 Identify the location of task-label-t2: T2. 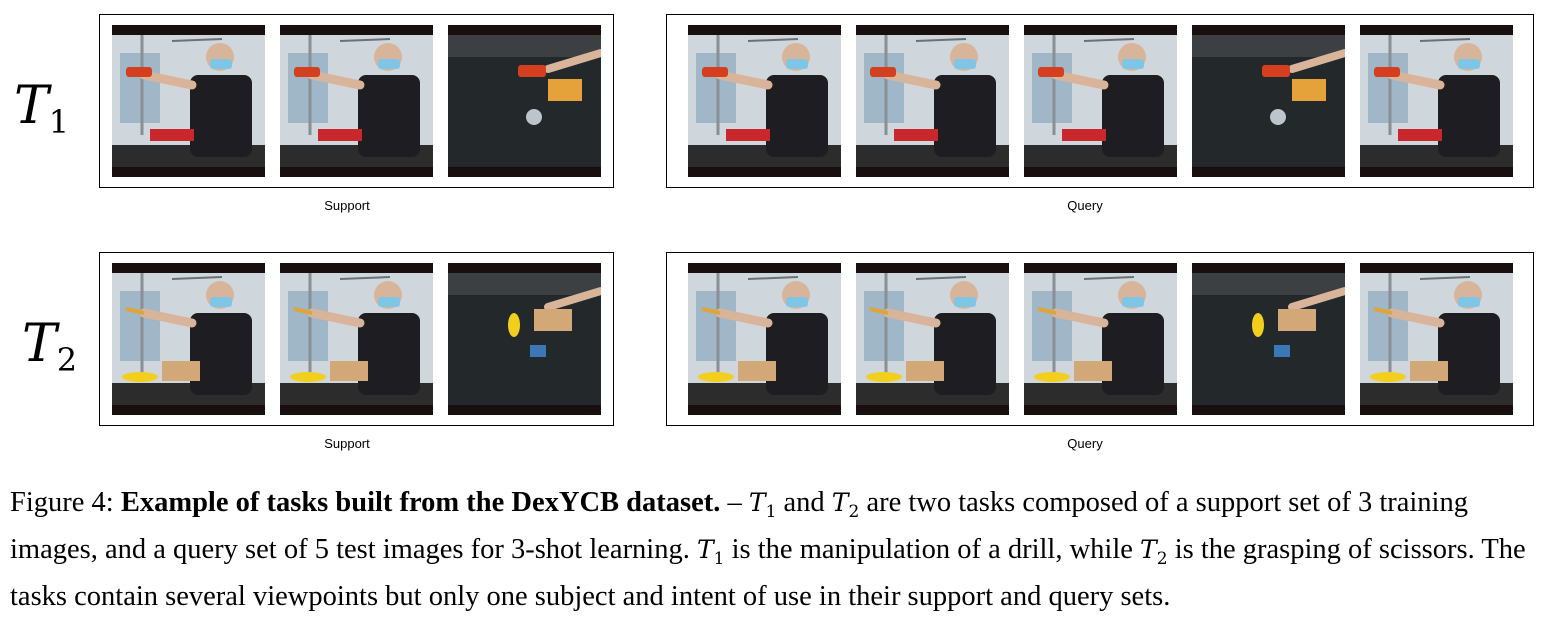
(49, 347).